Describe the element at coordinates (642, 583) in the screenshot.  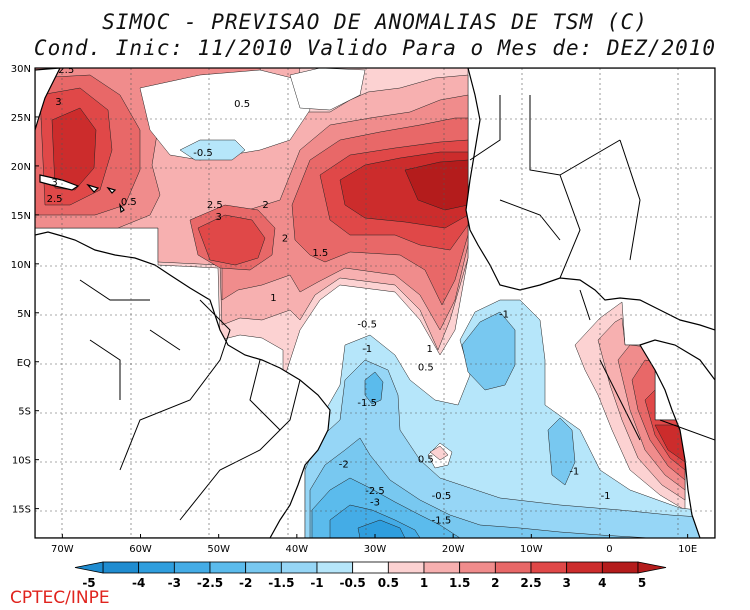
I see `colorbar-label: 5` at that location.